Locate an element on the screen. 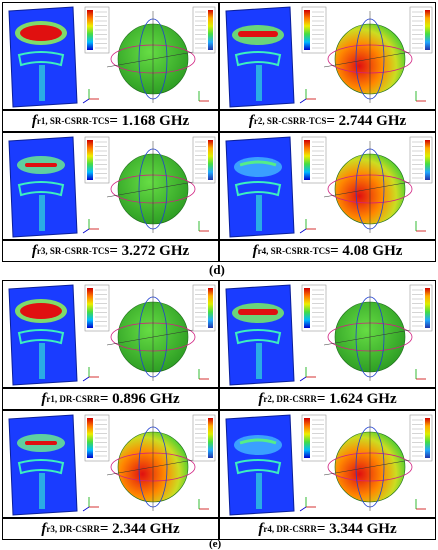  sim-panel-e3 is located at coordinates (110, 464).